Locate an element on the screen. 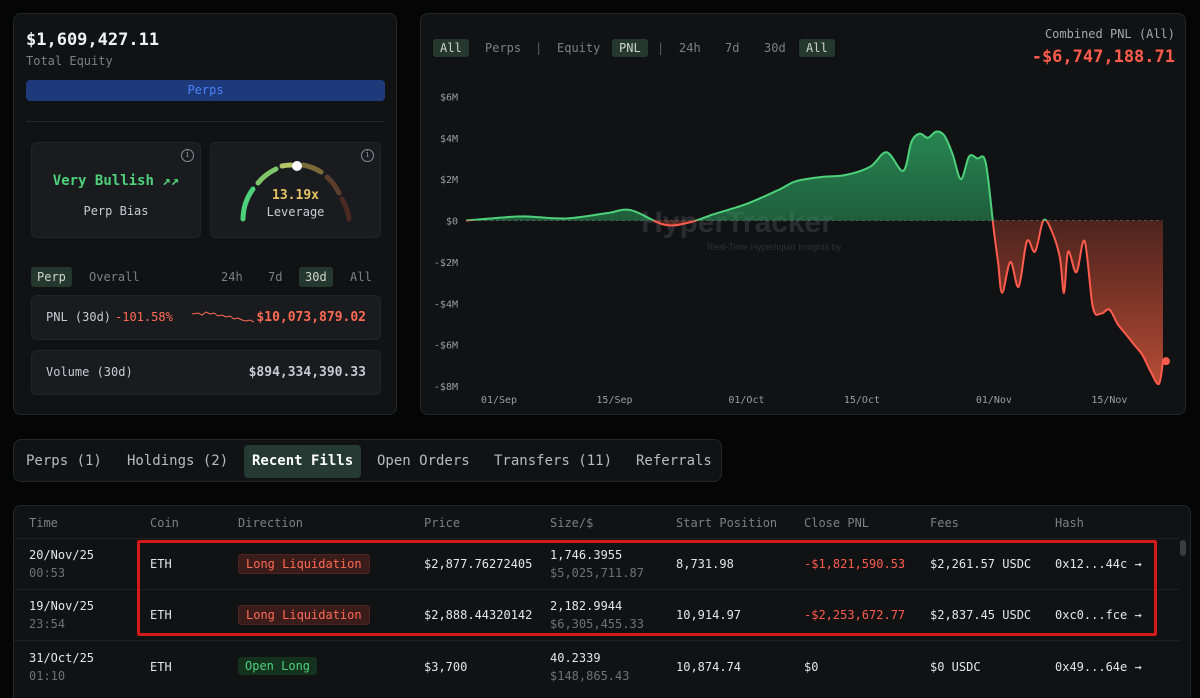 The width and height of the screenshot is (1200, 698). fill-time: 01:10 is located at coordinates (47, 676).